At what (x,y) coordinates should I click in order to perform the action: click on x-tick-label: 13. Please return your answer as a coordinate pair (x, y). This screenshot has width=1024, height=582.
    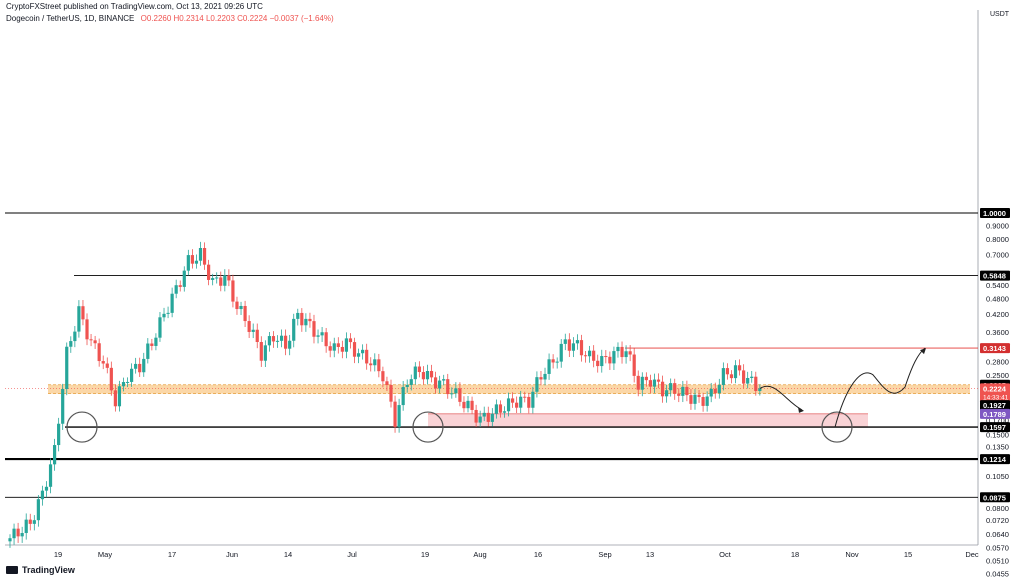
    Looking at the image, I should click on (650, 554).